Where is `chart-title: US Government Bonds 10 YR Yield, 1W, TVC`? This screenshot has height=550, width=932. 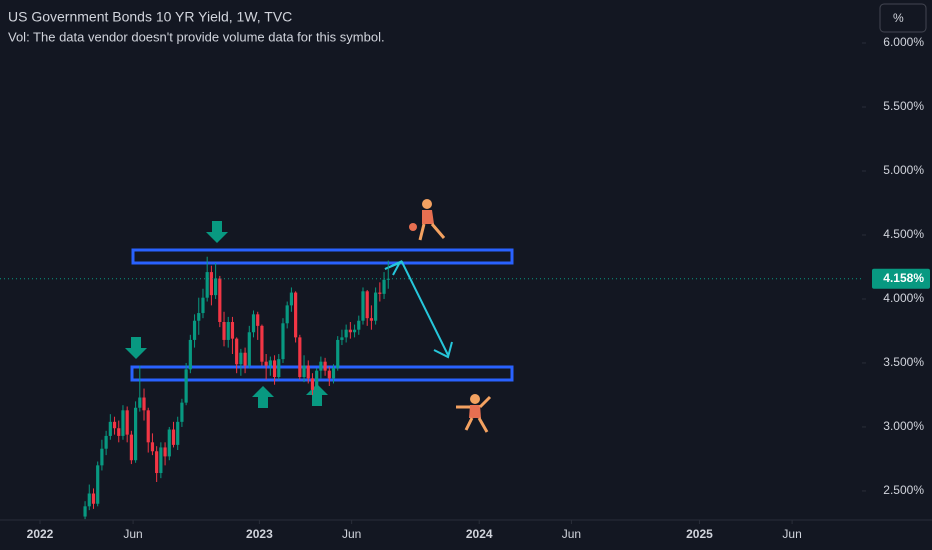
chart-title: US Government Bonds 10 YR Yield, 1W, TVC is located at coordinates (150, 17).